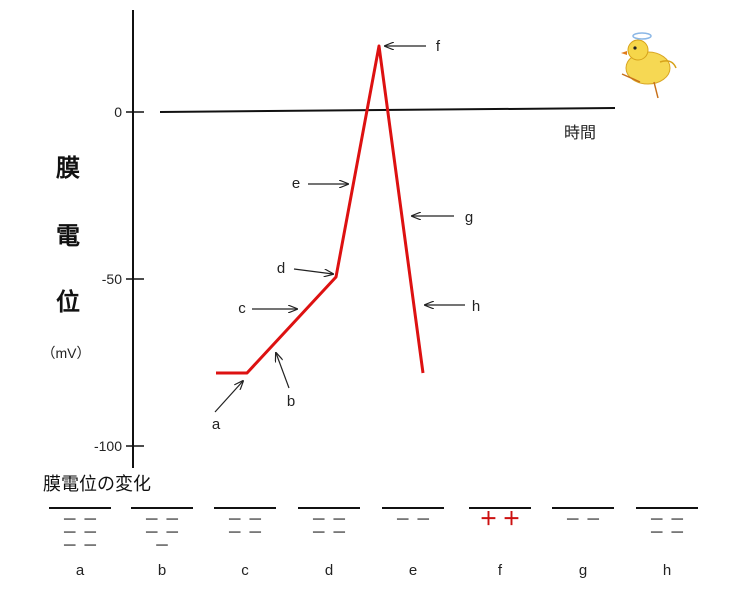 The height and width of the screenshot is (589, 748). I want to click on tick-label-minus-50: -50, so click(112, 279).